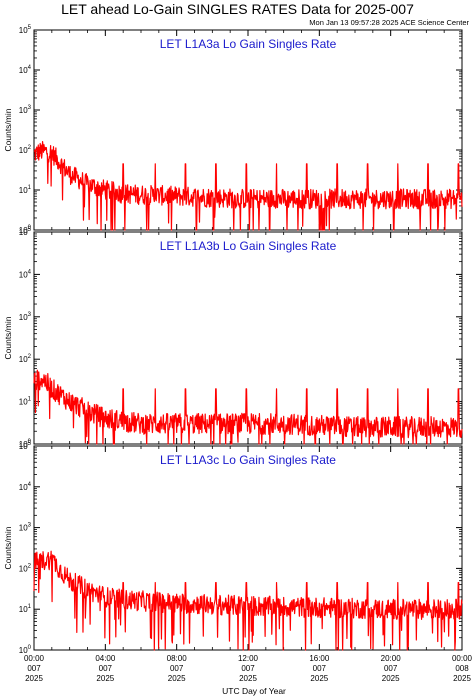 The image size is (475, 700). What do you see at coordinates (248, 44) in the screenshot?
I see `panel-title: LET L1A3a Lo Gain Singles Rate` at bounding box center [248, 44].